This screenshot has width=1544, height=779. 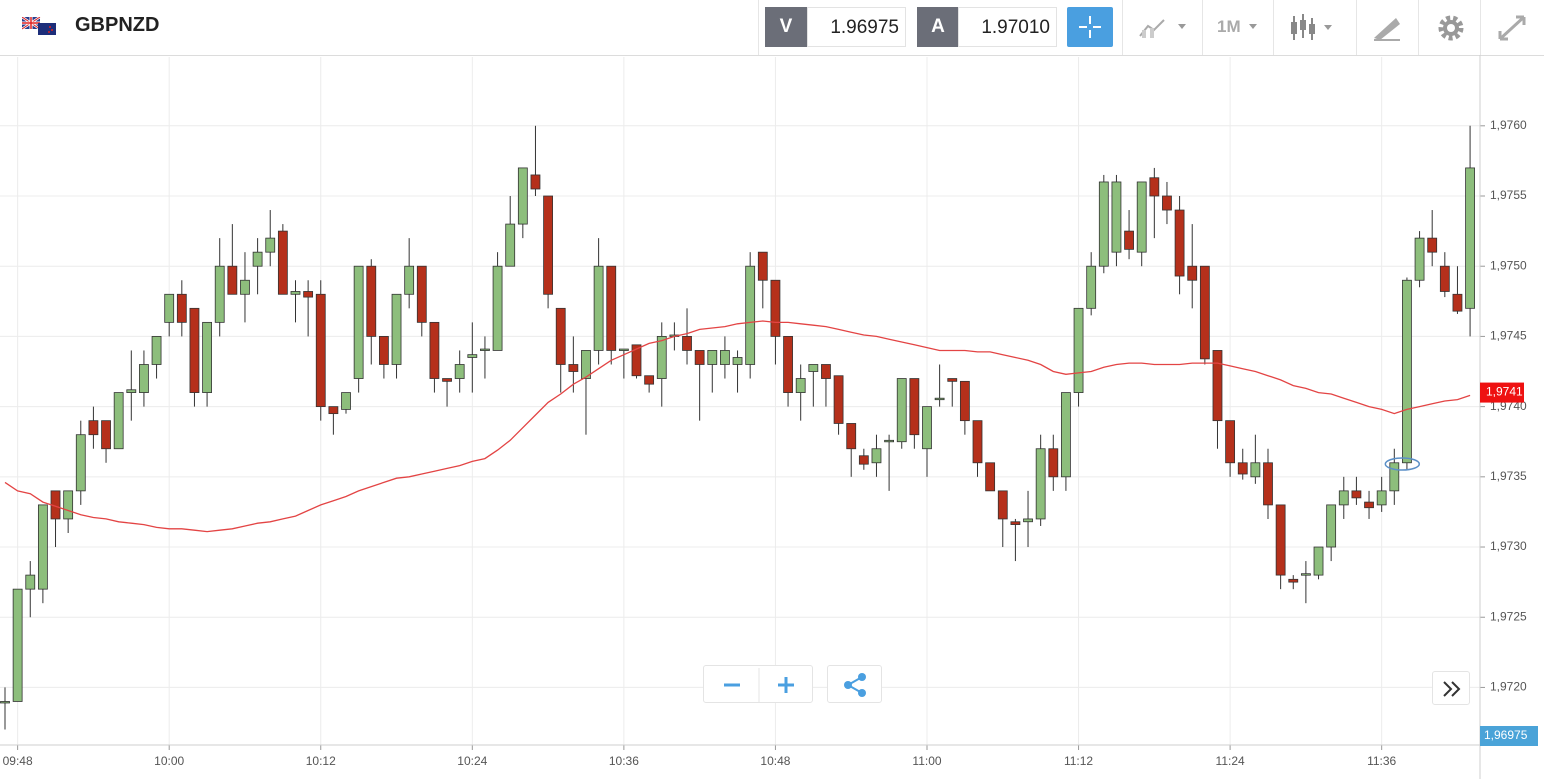 I want to click on crosshair-button, so click(x=1090, y=27).